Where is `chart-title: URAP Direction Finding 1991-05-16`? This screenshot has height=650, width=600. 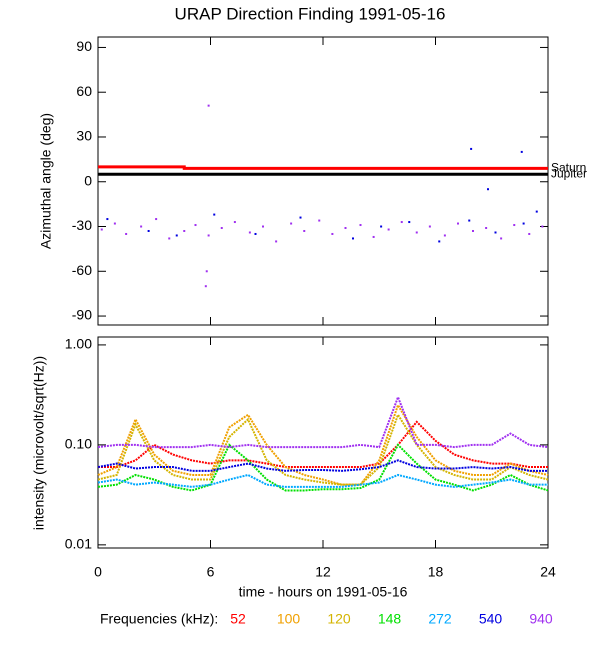 chart-title: URAP Direction Finding 1991-05-16 is located at coordinates (310, 13).